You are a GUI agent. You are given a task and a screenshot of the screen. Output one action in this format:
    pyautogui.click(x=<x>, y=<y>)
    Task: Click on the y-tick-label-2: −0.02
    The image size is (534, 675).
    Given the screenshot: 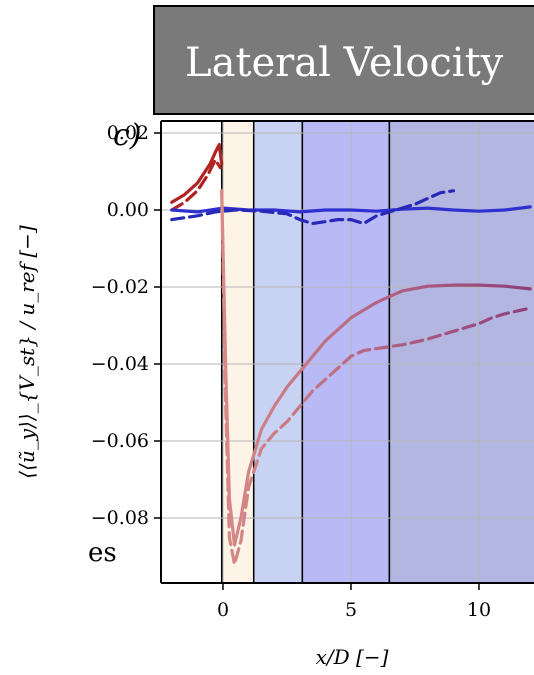 What is the action you would take?
    pyautogui.click(x=120, y=287)
    